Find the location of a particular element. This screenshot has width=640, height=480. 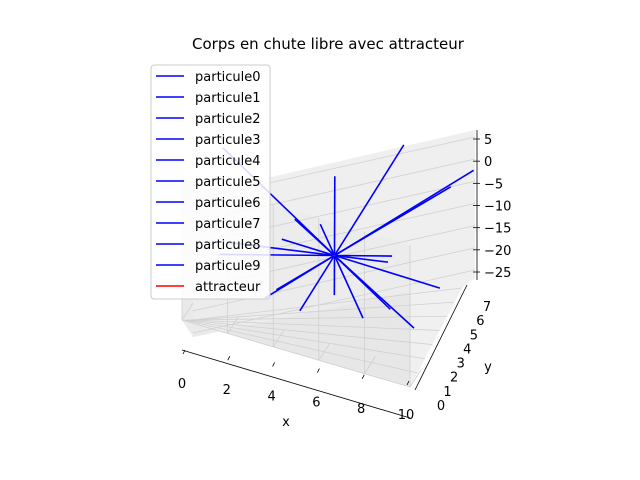

trajectory-overshoot-particule4 is located at coordinates (363, 255).